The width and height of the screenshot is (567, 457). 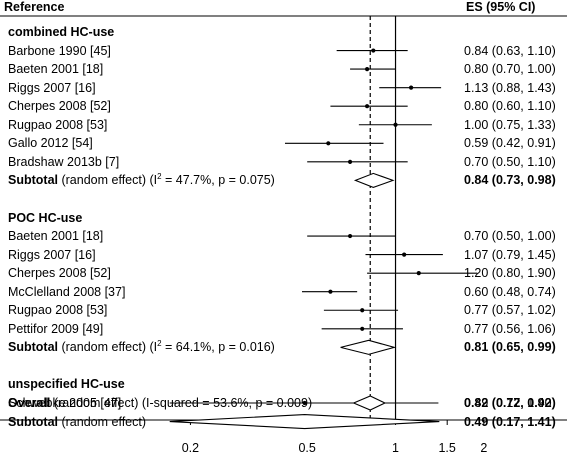 I want to click on subtotal-ci-text: 0.81 (0.65, 0.99), so click(x=510, y=347).